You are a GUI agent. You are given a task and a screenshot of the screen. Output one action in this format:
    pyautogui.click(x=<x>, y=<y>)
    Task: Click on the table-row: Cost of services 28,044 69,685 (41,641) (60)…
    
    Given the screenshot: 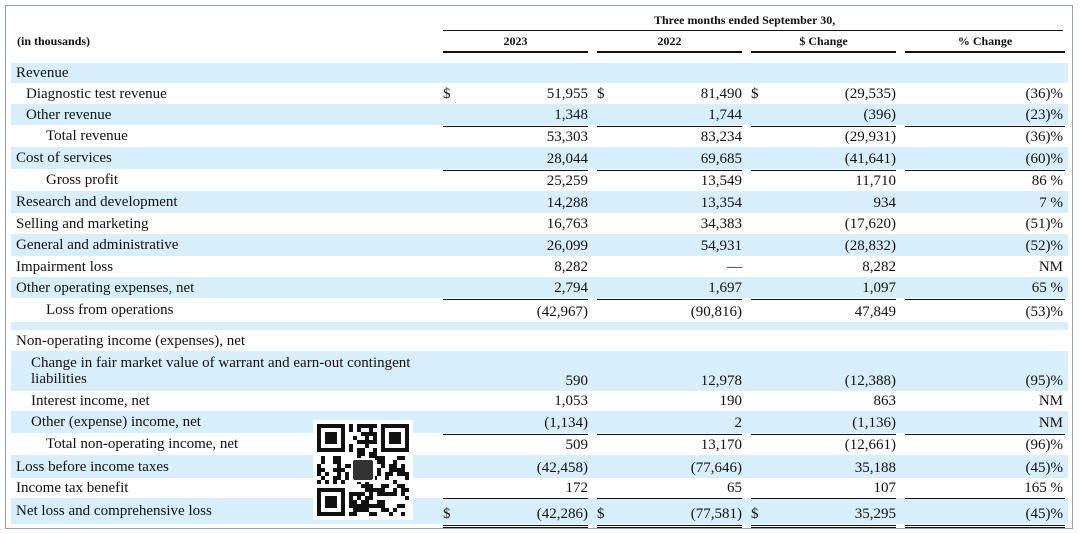 What is the action you would take?
    pyautogui.click(x=539, y=159)
    